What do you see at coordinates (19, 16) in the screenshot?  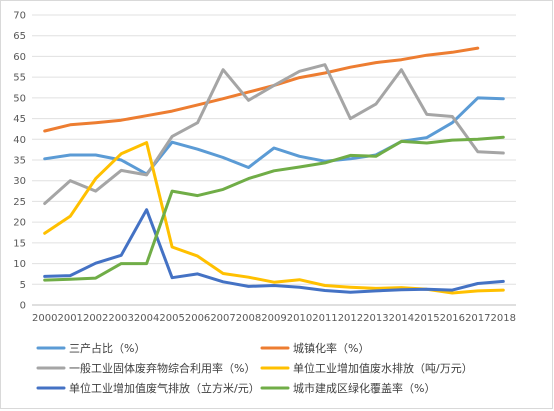 I see `y-tick-label: 70` at bounding box center [19, 16].